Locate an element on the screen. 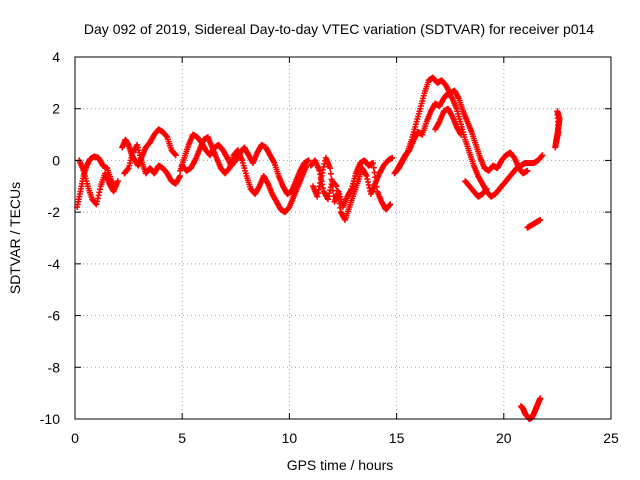 The width and height of the screenshot is (640, 480). x-tick-label: 15 is located at coordinates (397, 438).